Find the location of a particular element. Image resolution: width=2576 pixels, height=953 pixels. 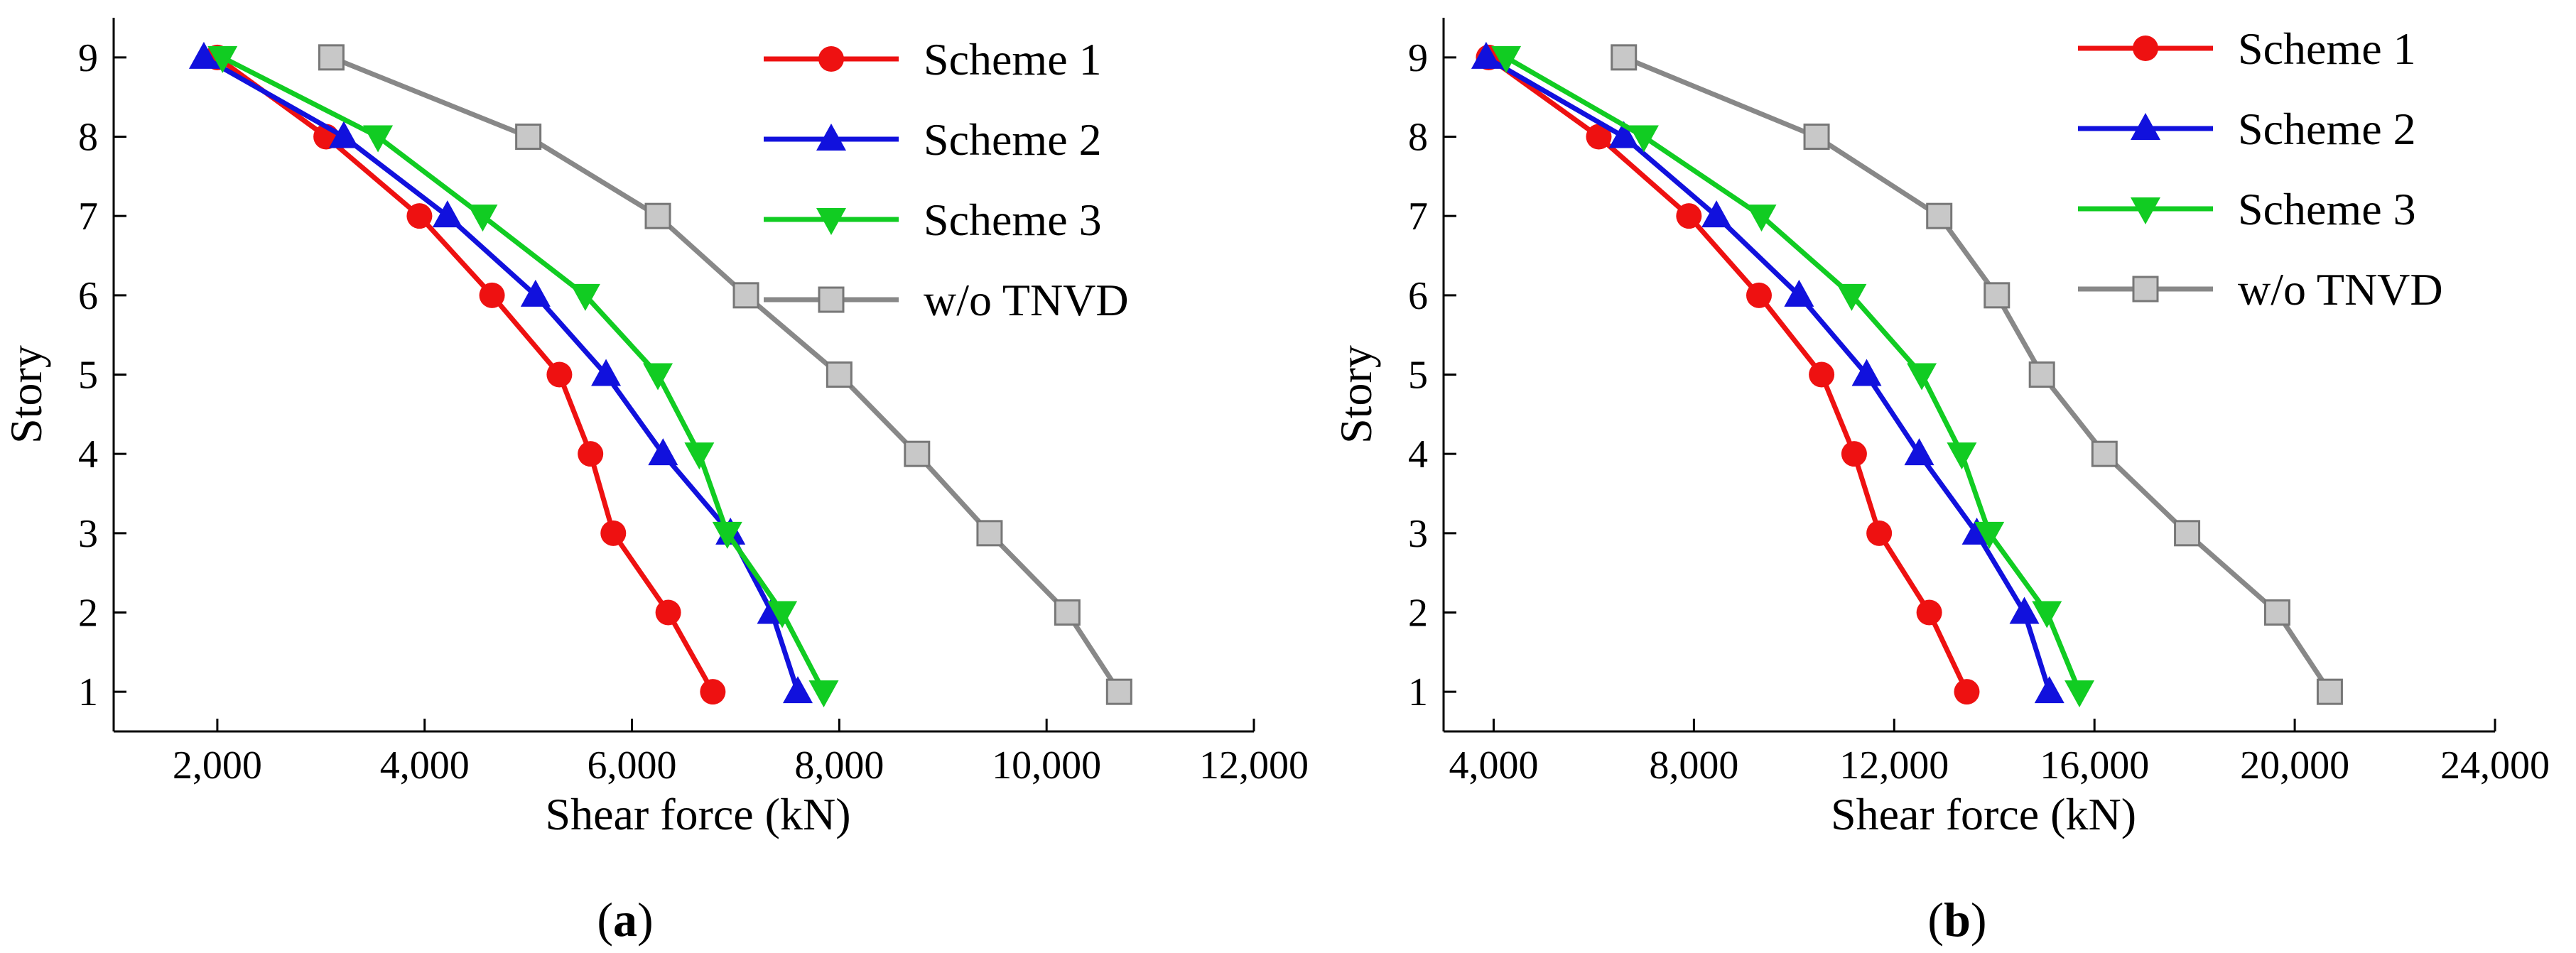

y-tick-label: 8 is located at coordinates (1418, 138).